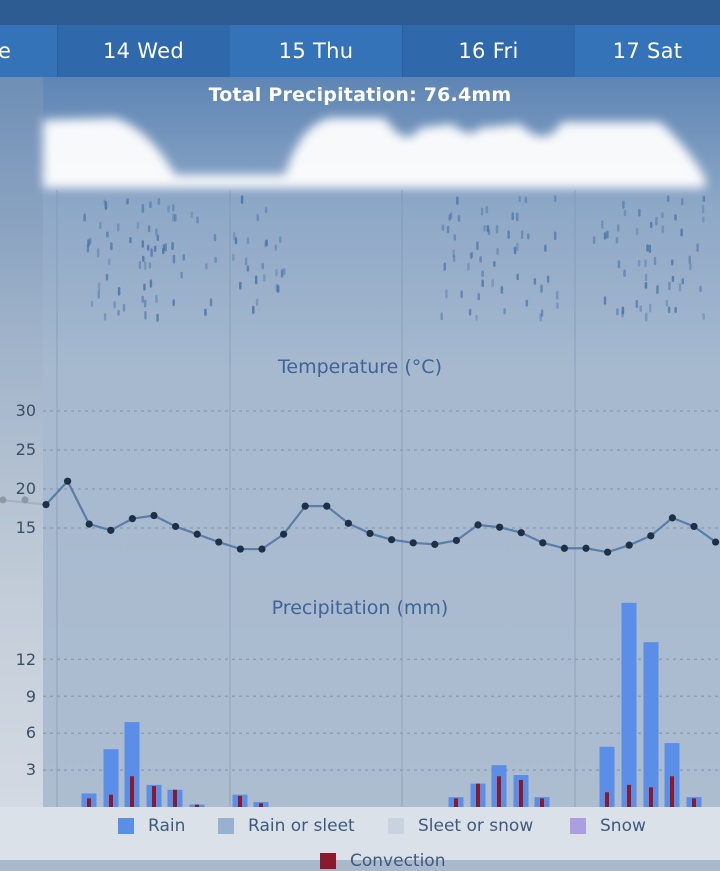 Image resolution: width=720 pixels, height=871 pixels. Describe the element at coordinates (578, 826) in the screenshot. I see `legend-swatch-snow` at that location.